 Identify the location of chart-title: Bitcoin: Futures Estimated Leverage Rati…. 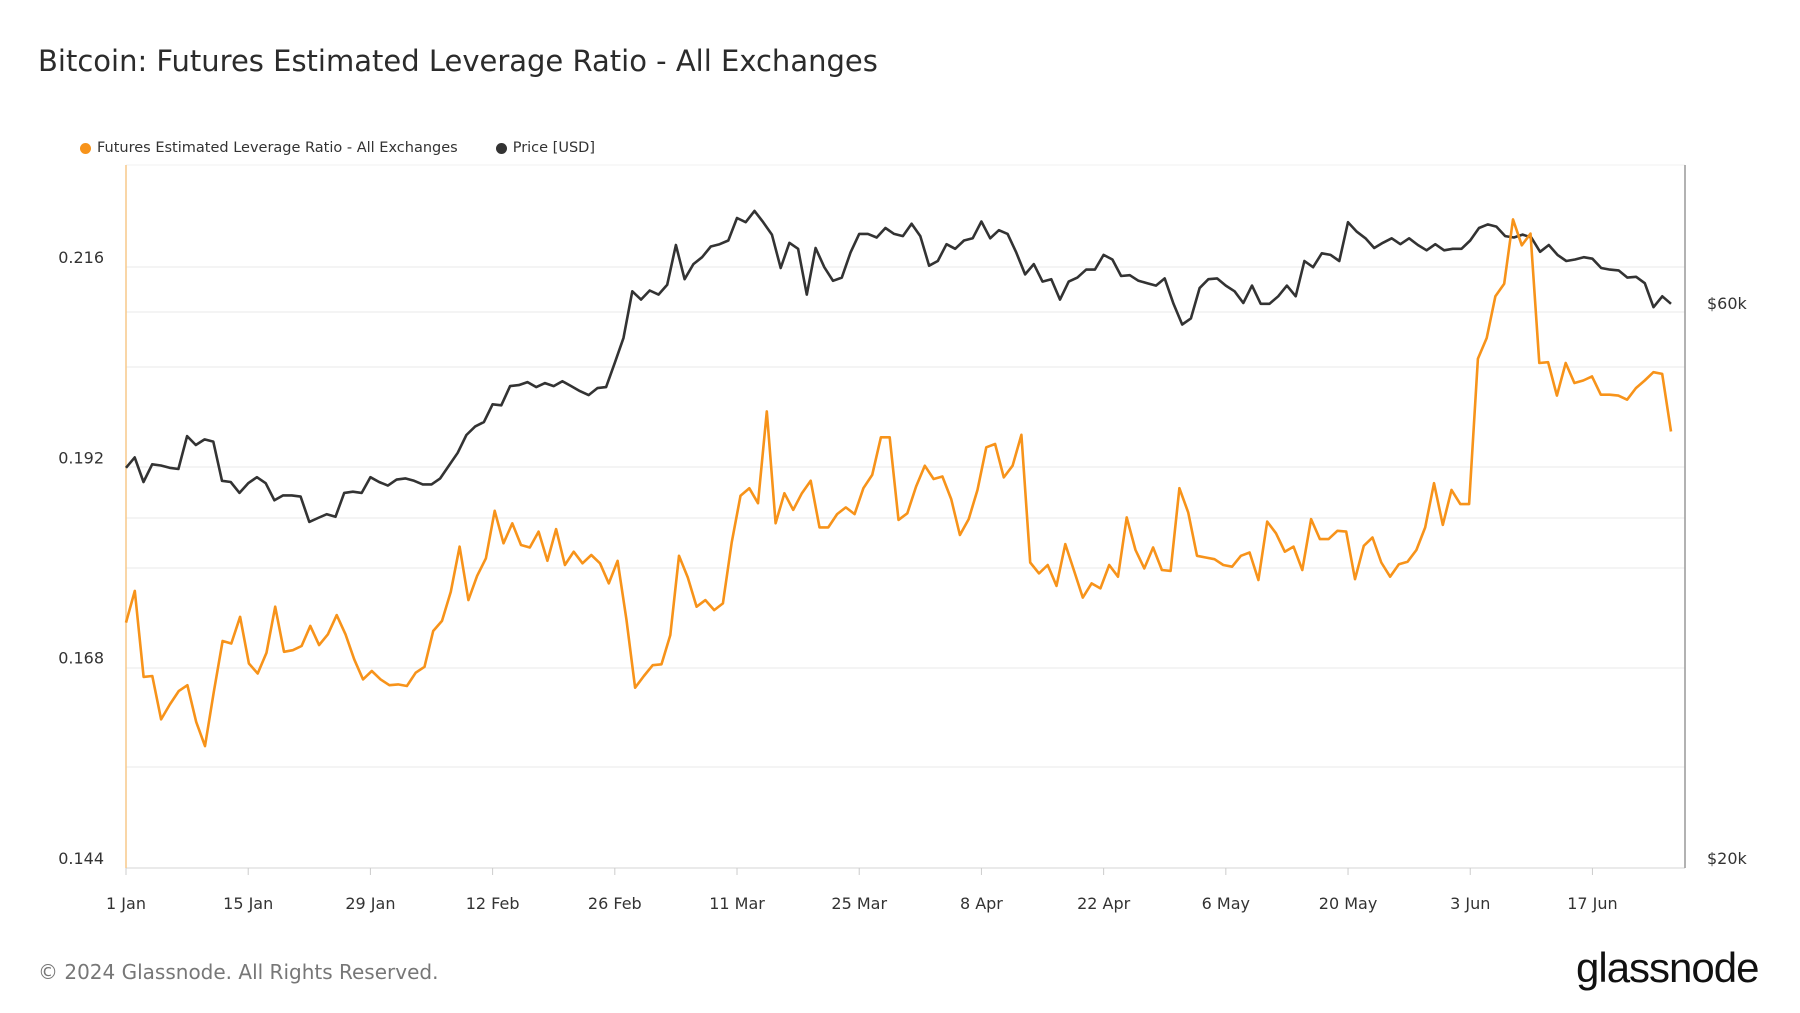
(458, 61).